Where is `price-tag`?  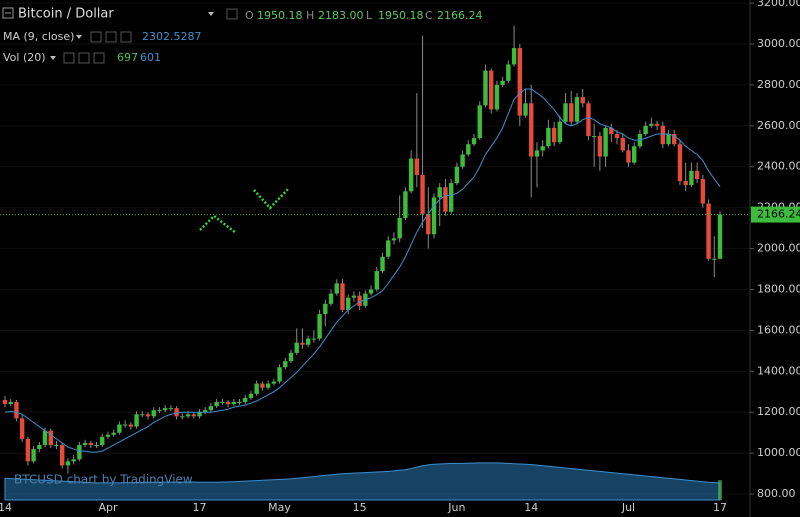
price-tag is located at coordinates (775, 214).